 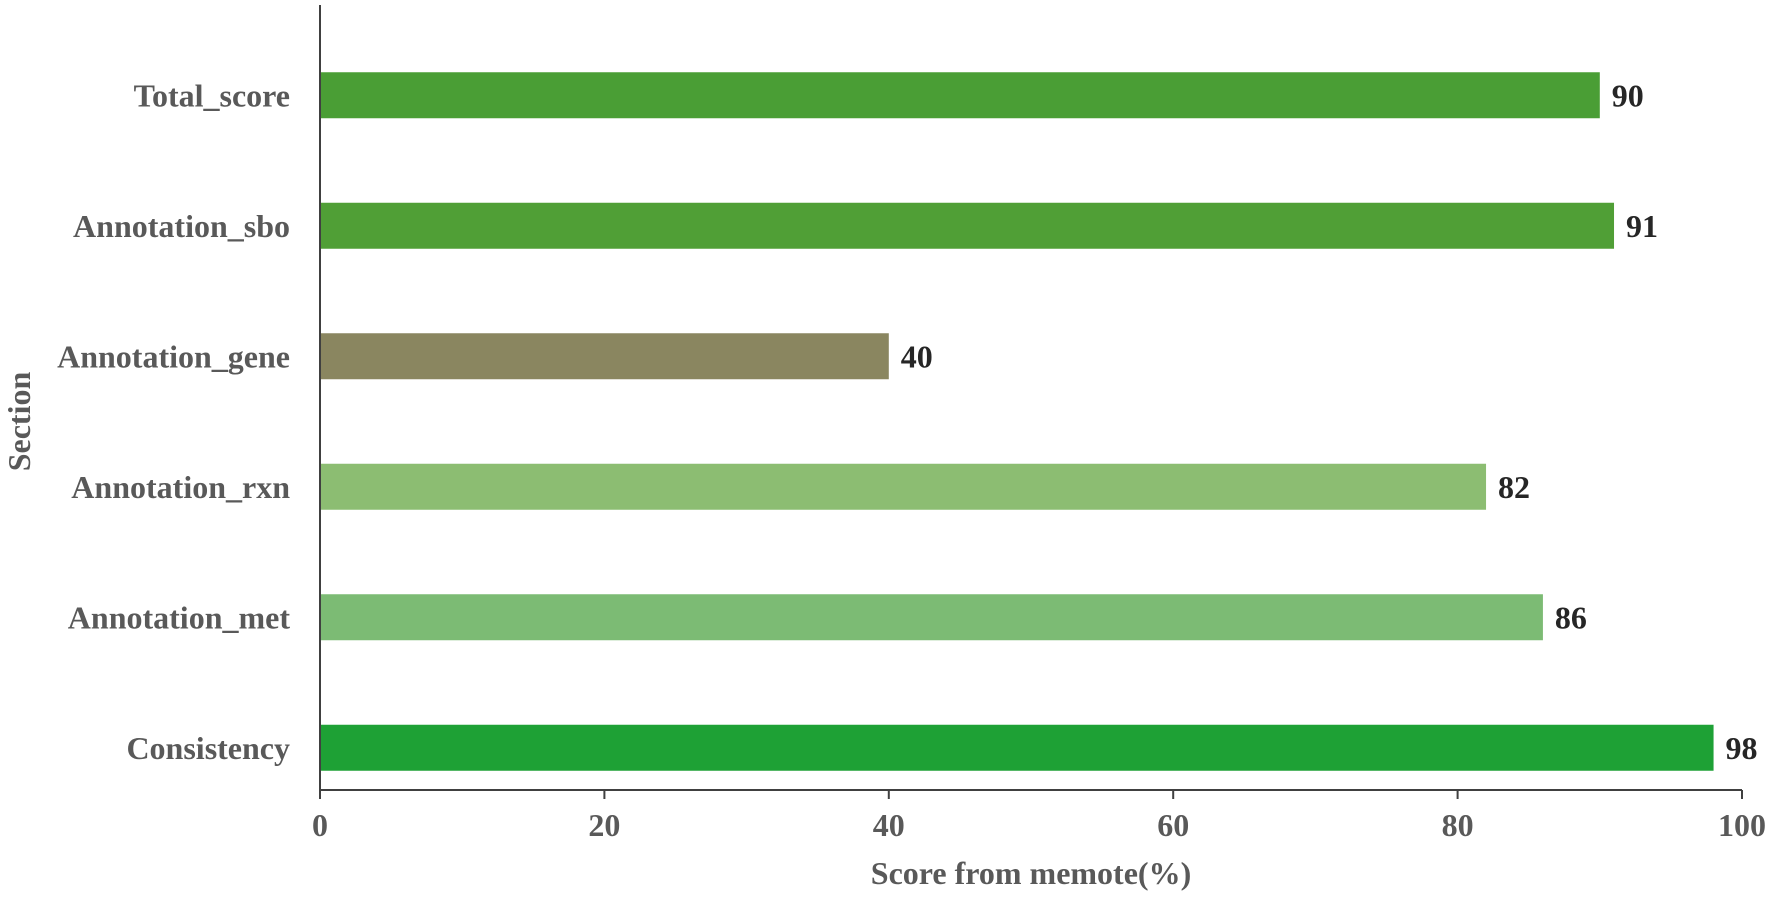 What do you see at coordinates (1514, 487) in the screenshot?
I see `data-label: 82` at bounding box center [1514, 487].